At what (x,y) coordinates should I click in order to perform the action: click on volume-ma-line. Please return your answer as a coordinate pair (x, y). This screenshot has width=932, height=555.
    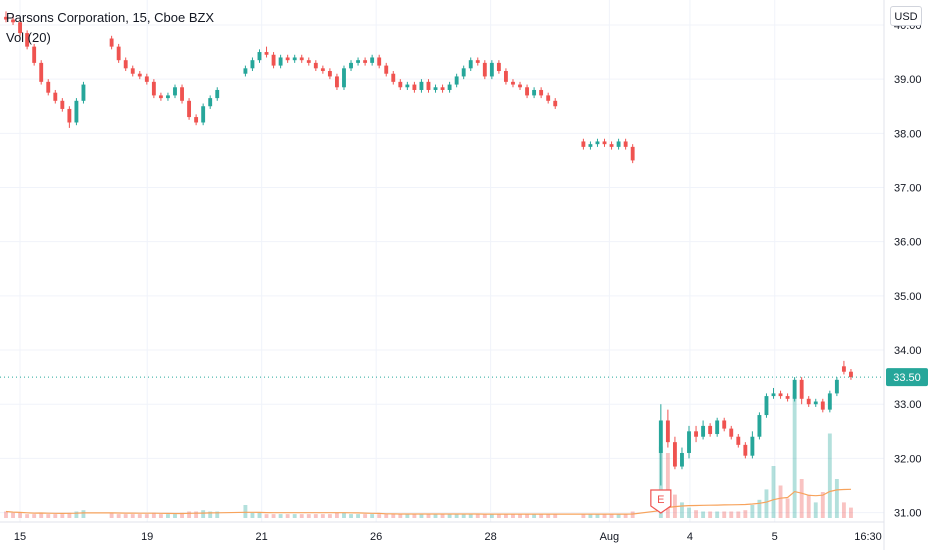
    Looking at the image, I should click on (428, 501).